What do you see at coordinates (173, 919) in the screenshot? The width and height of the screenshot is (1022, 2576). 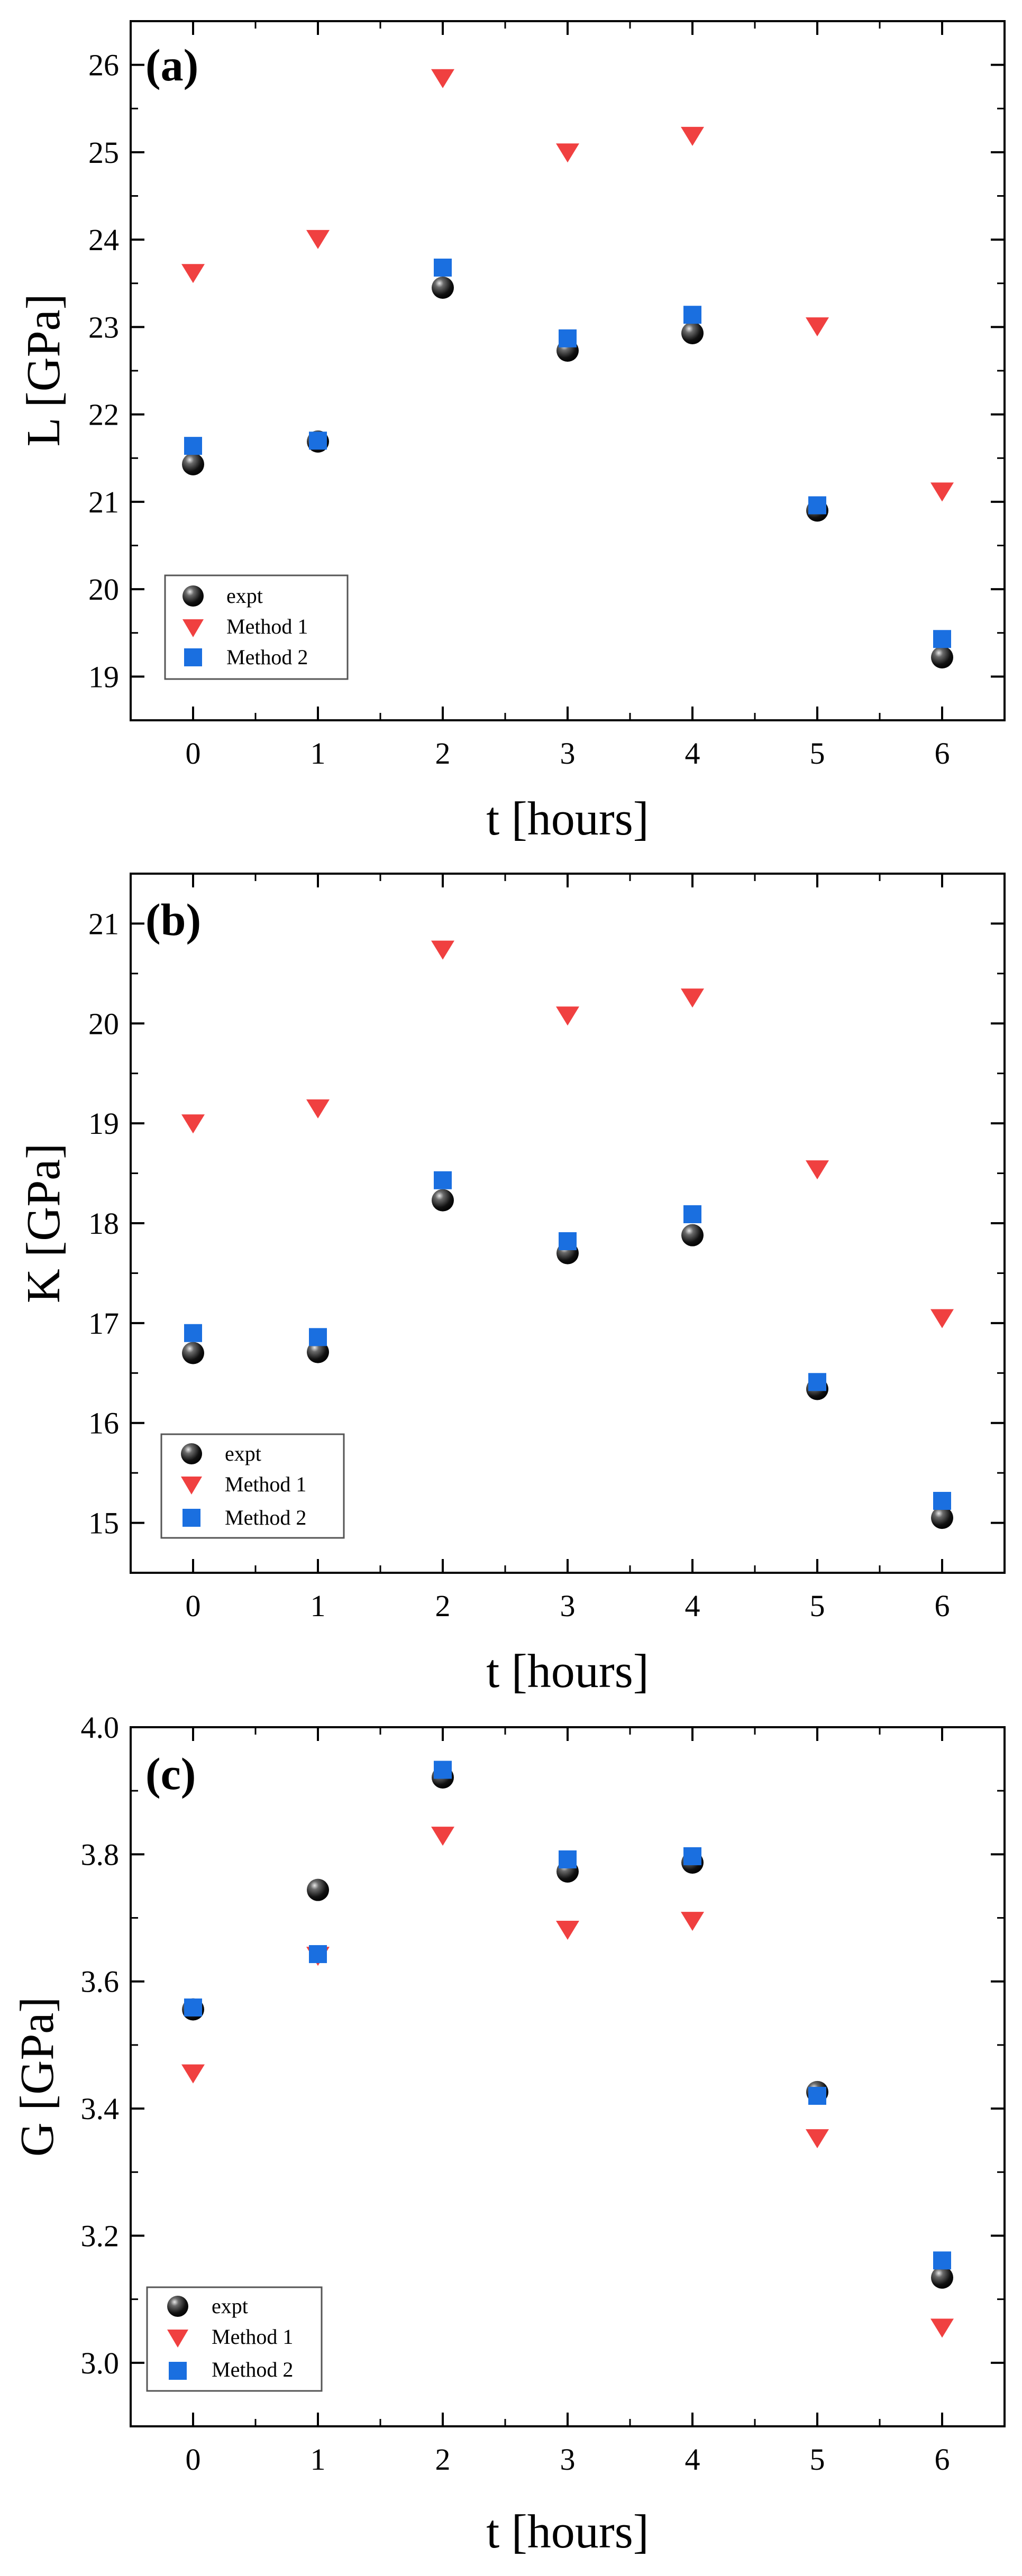 I see `panel-label-b: (b)` at bounding box center [173, 919].